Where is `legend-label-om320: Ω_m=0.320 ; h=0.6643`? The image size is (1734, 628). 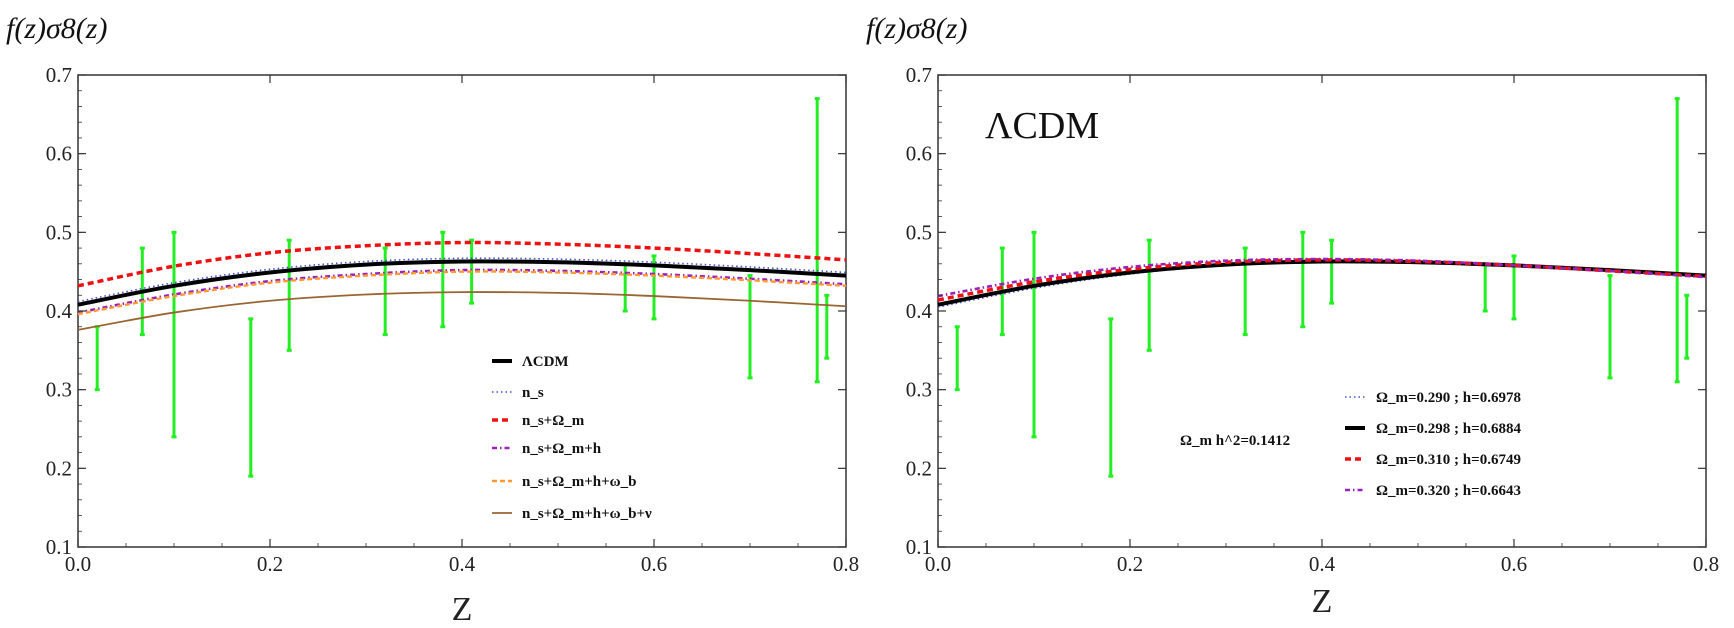 legend-label-om320: Ω_m=0.320 ; h=0.6643 is located at coordinates (1448, 491).